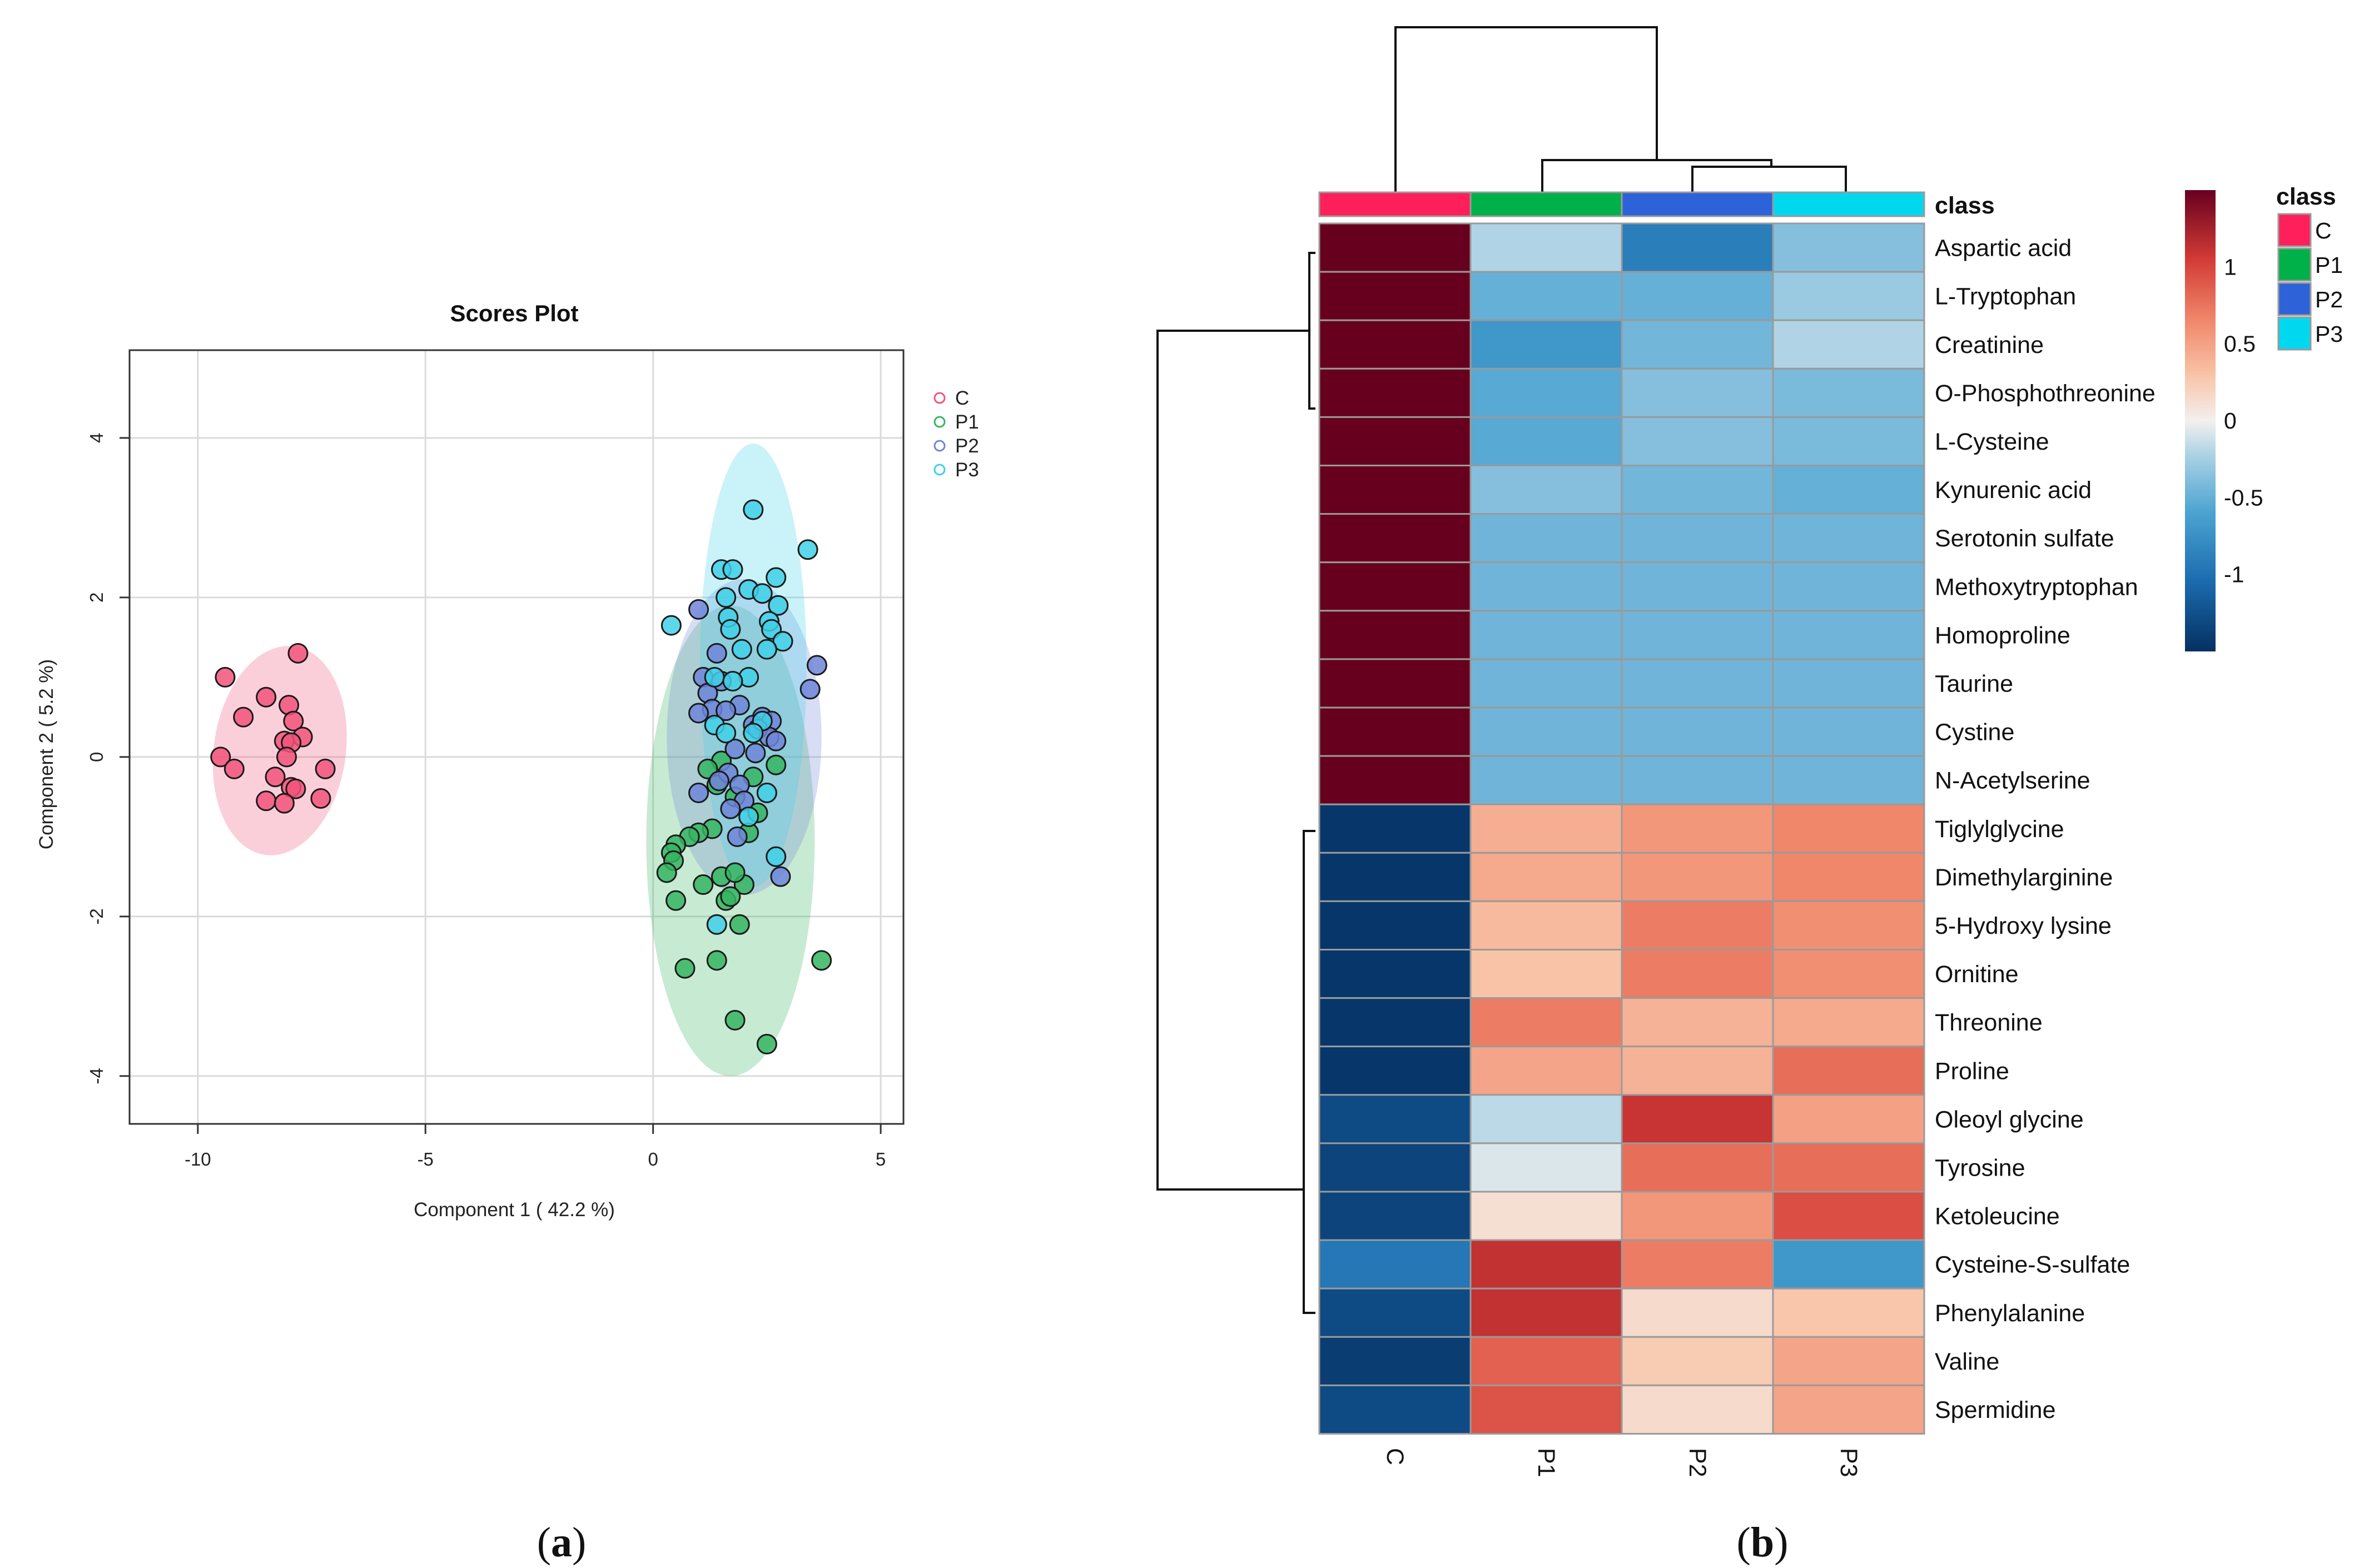  What do you see at coordinates (967, 470) in the screenshot?
I see `legend-label-p3: P3` at bounding box center [967, 470].